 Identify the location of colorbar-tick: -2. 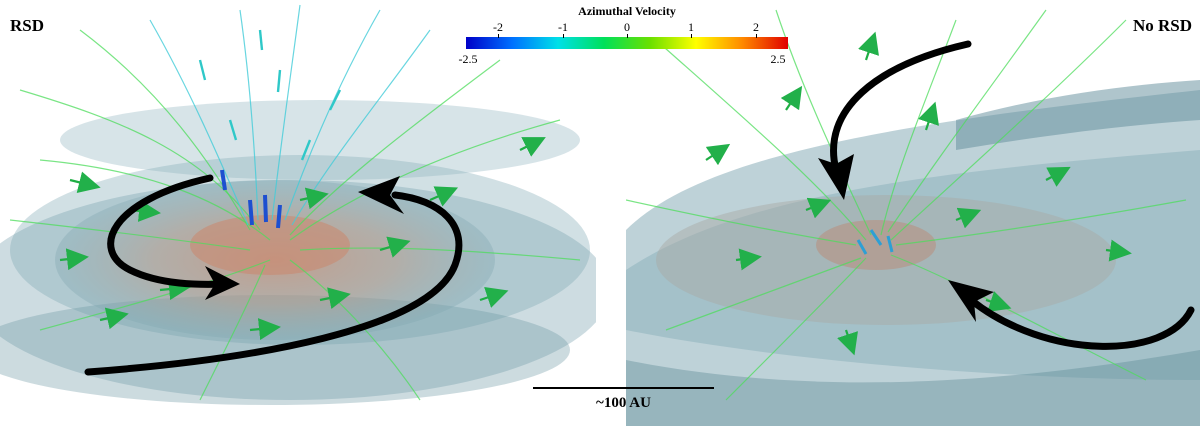
(498, 27).